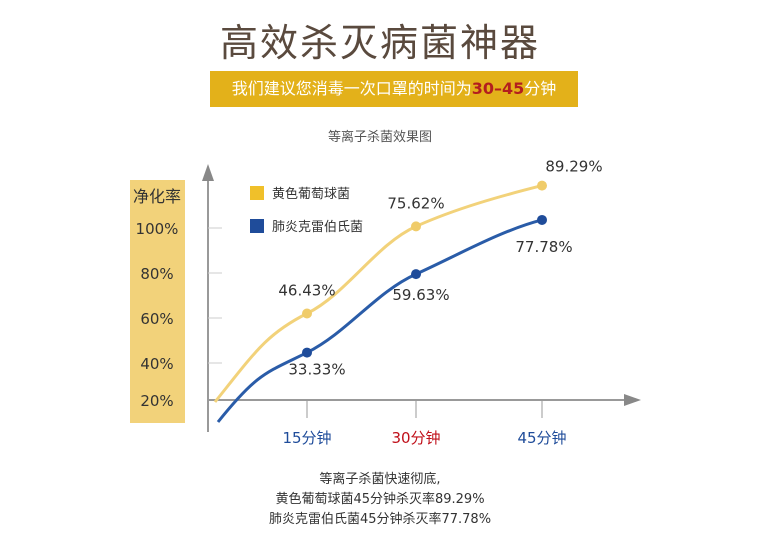 This screenshot has height=558, width=760. What do you see at coordinates (424, 409) in the screenshot?
I see `x-tick-marks` at bounding box center [424, 409].